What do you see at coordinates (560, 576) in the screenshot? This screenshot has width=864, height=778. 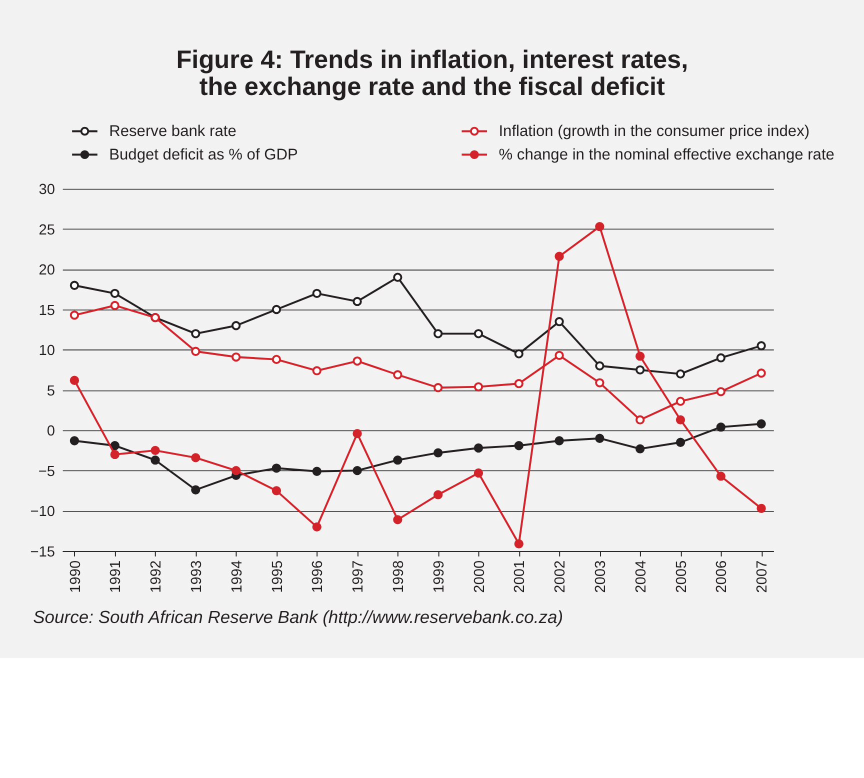 I see `x-tick-label: 2002` at bounding box center [560, 576].